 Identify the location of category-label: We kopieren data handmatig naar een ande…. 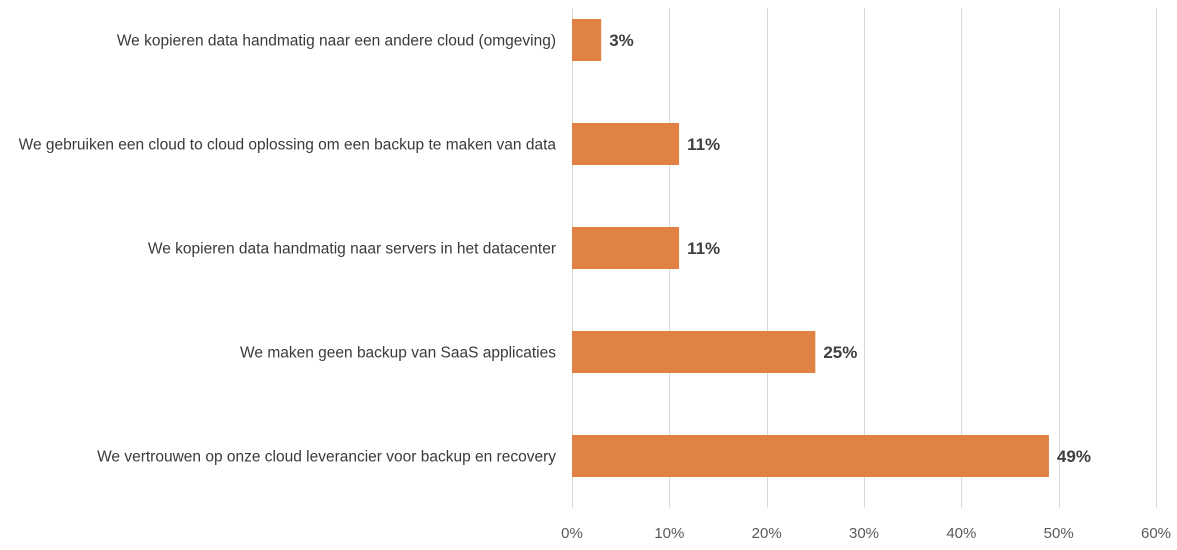
(336, 41).